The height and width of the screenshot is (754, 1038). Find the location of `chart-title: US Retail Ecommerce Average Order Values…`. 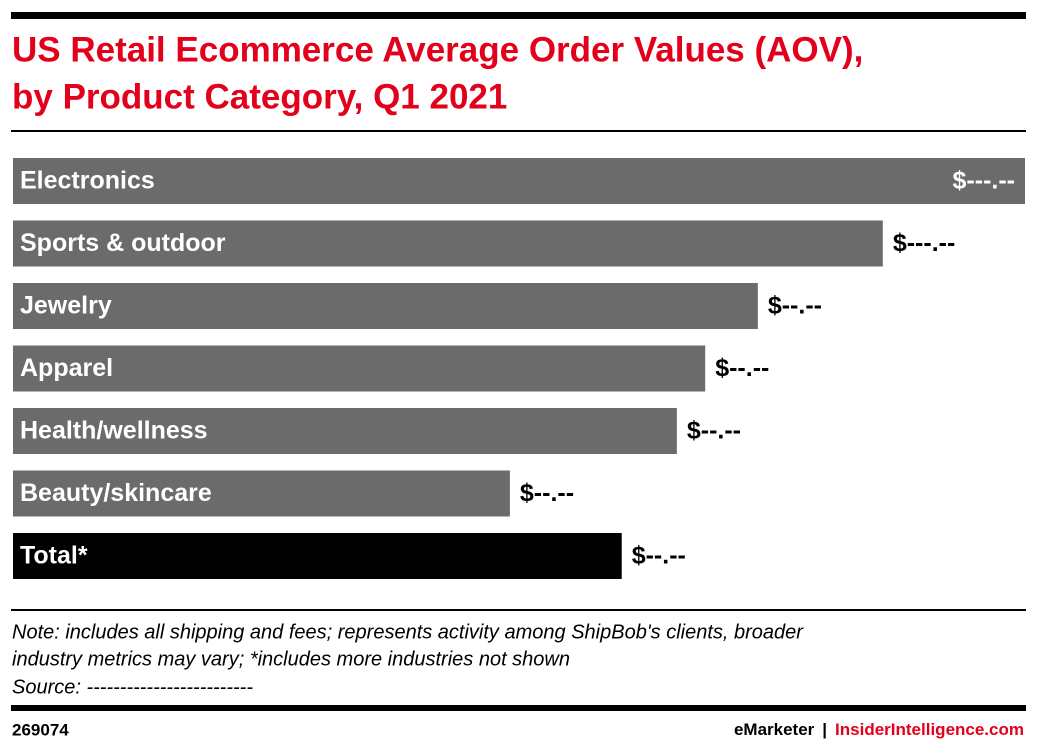

chart-title: US Retail Ecommerce Average Order Values… is located at coordinates (437, 49).